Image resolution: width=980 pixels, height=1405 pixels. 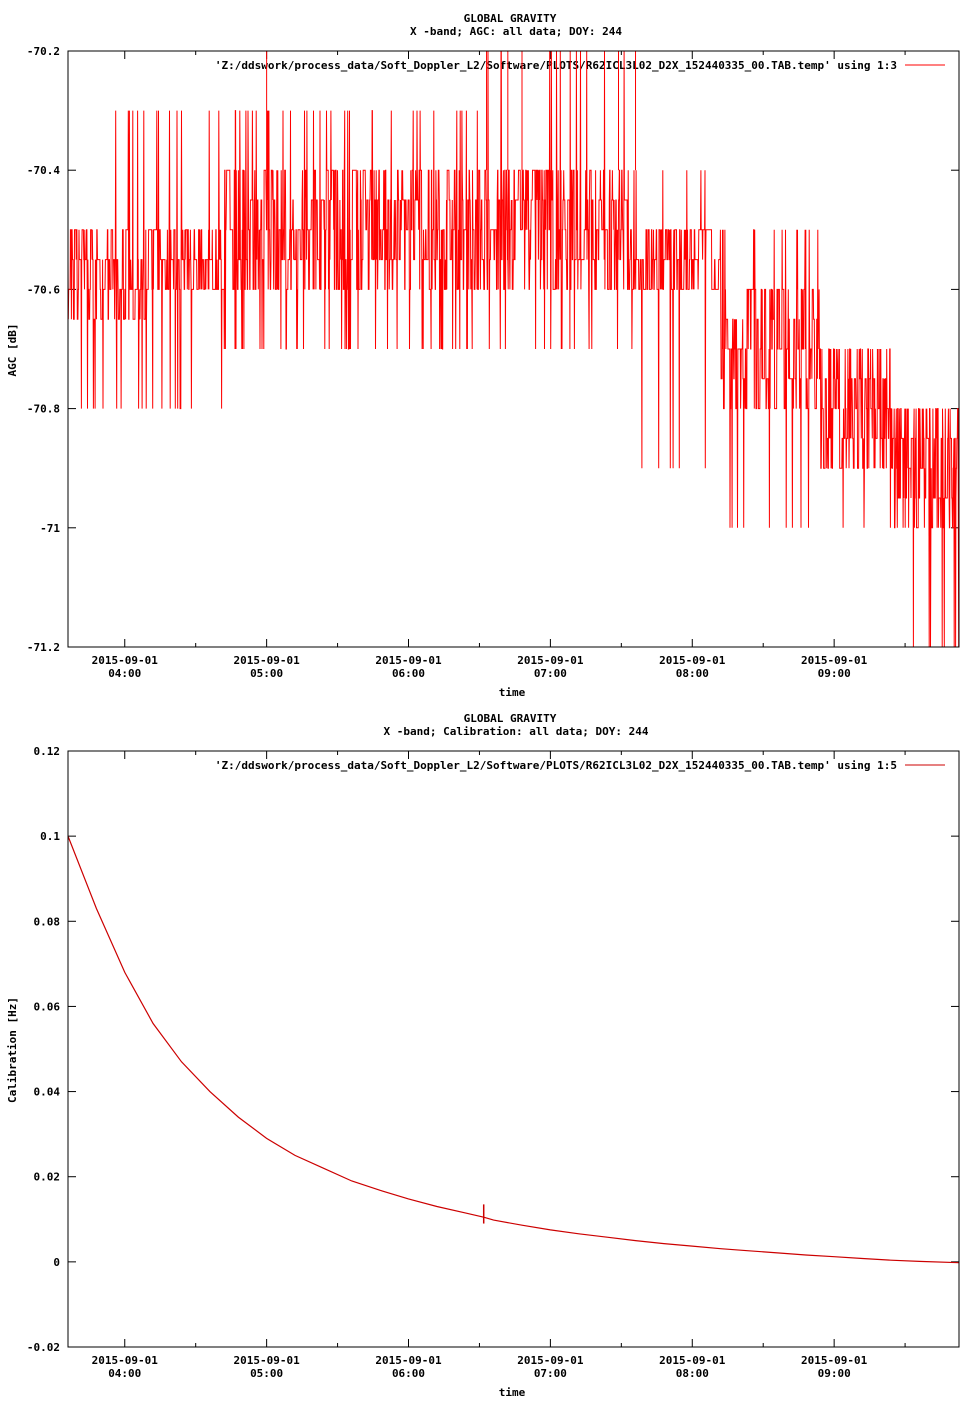 I want to click on y-tick-label: -70.4, so click(x=43, y=170).